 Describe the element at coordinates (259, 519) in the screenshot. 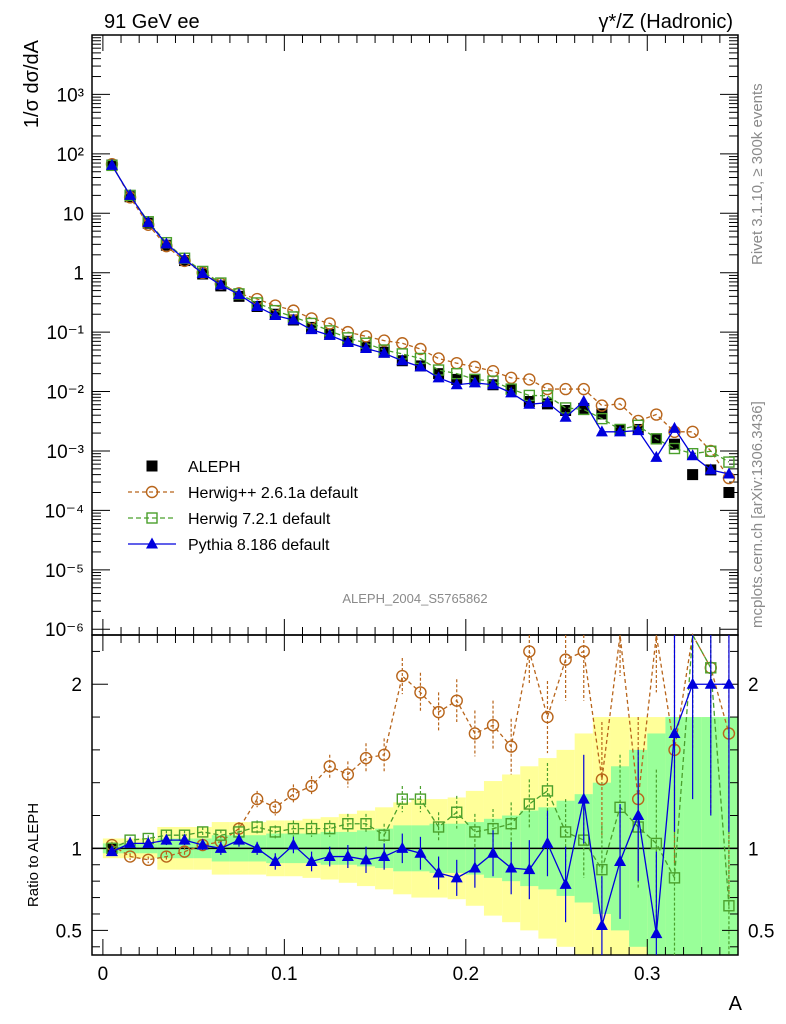

I see `legend-label-herwig7: Herwig 7.2.1 default` at that location.